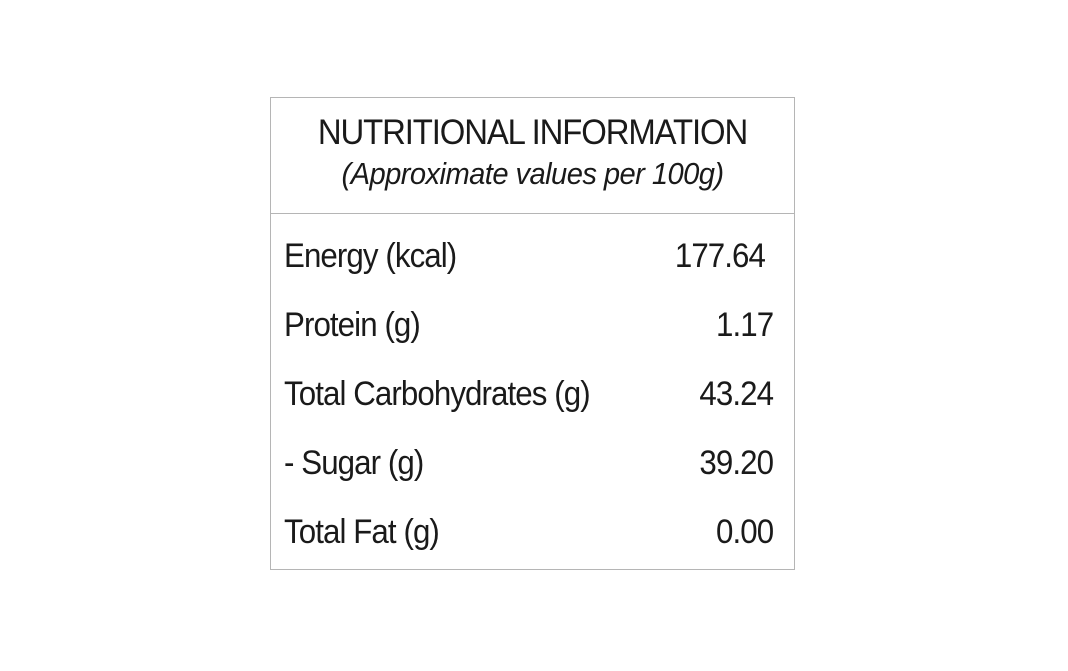 Image resolution: width=1068 pixels, height=671 pixels. What do you see at coordinates (720, 256) in the screenshot?
I see `nutrient-value: 177.64` at bounding box center [720, 256].